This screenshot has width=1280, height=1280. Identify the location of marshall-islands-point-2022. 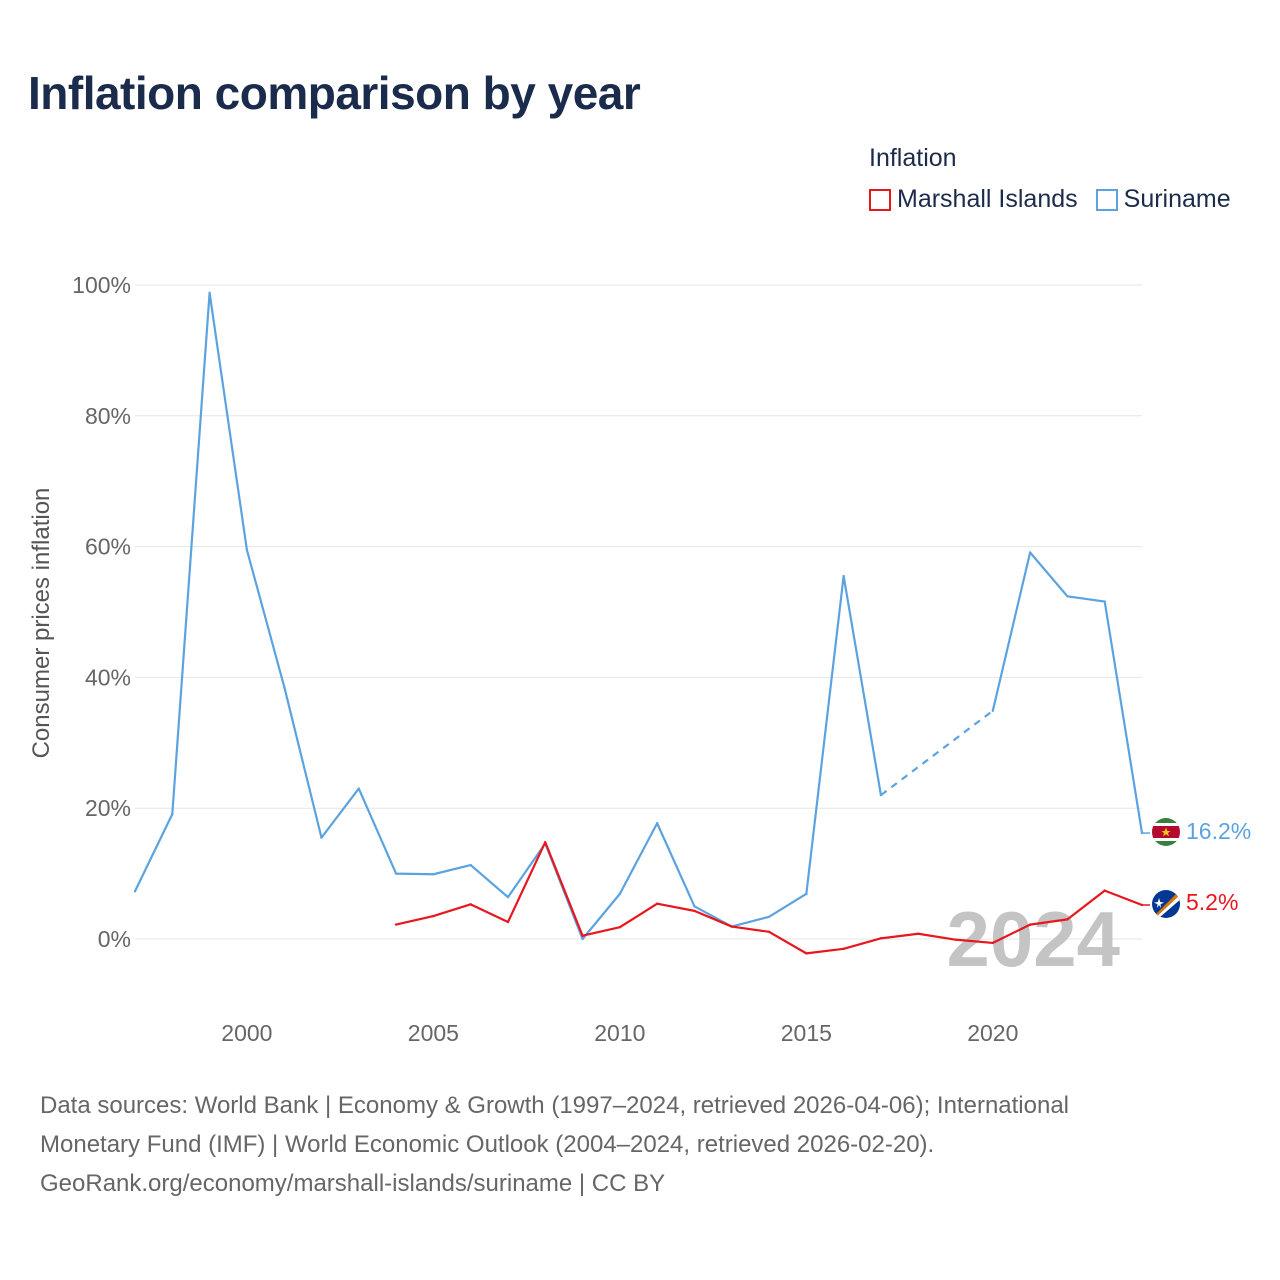
(1067, 919).